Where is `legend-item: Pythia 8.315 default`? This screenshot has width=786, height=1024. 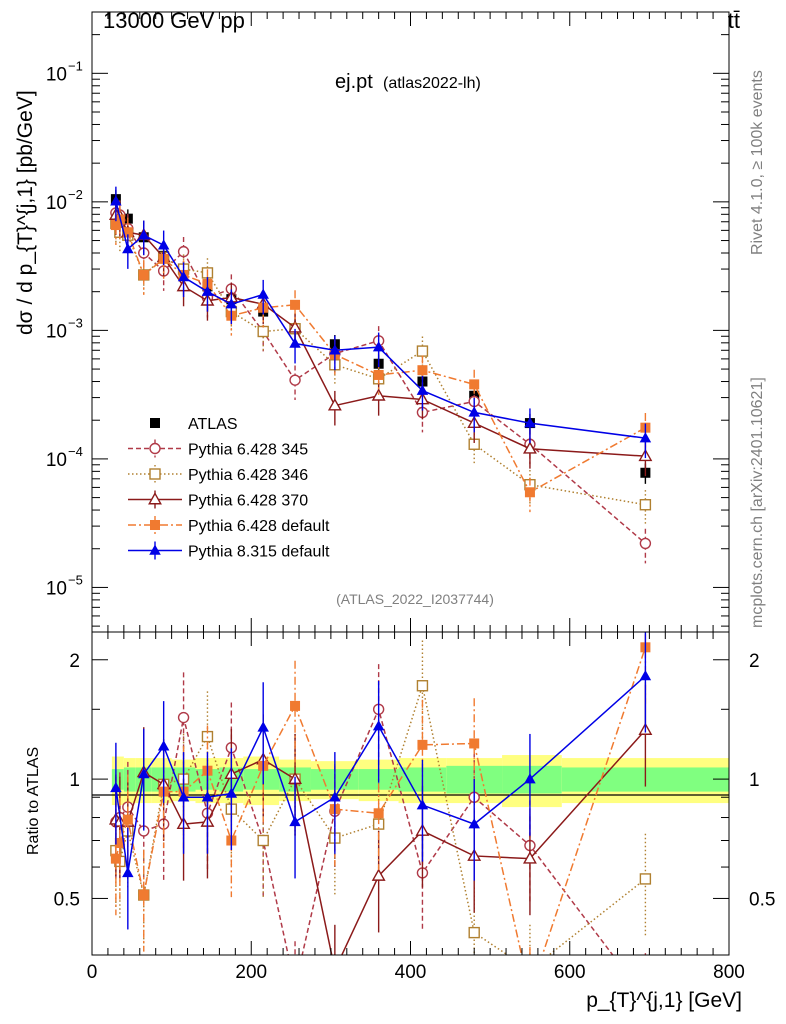 legend-item: Pythia 8.315 default is located at coordinates (229, 551).